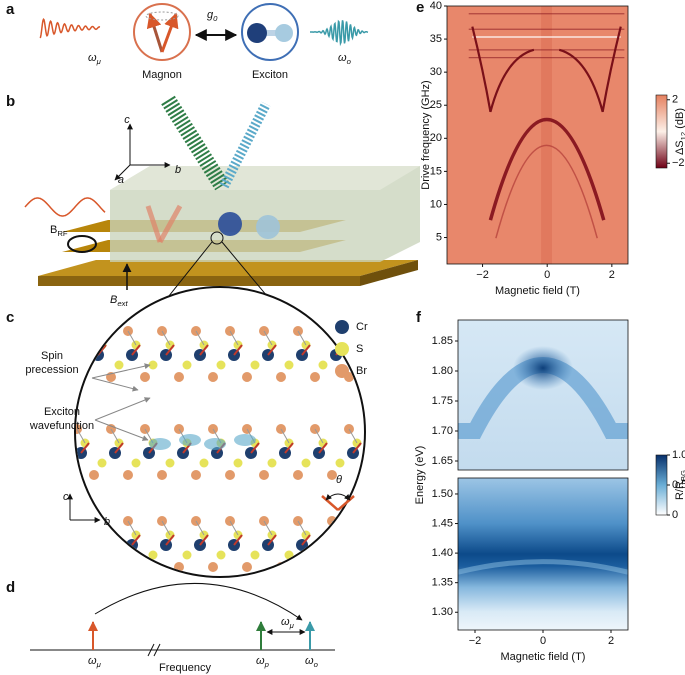 The image size is (685, 675). I want to click on colorbar-label: ΔS12 (dB), so click(679, 131).